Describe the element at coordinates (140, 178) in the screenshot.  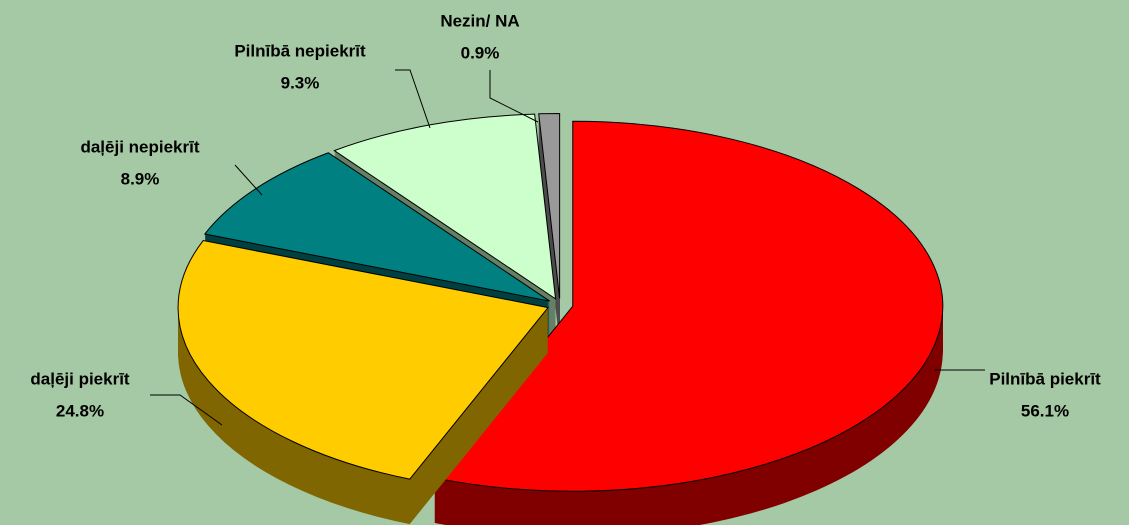
I see `value-label: 8.9%` at that location.